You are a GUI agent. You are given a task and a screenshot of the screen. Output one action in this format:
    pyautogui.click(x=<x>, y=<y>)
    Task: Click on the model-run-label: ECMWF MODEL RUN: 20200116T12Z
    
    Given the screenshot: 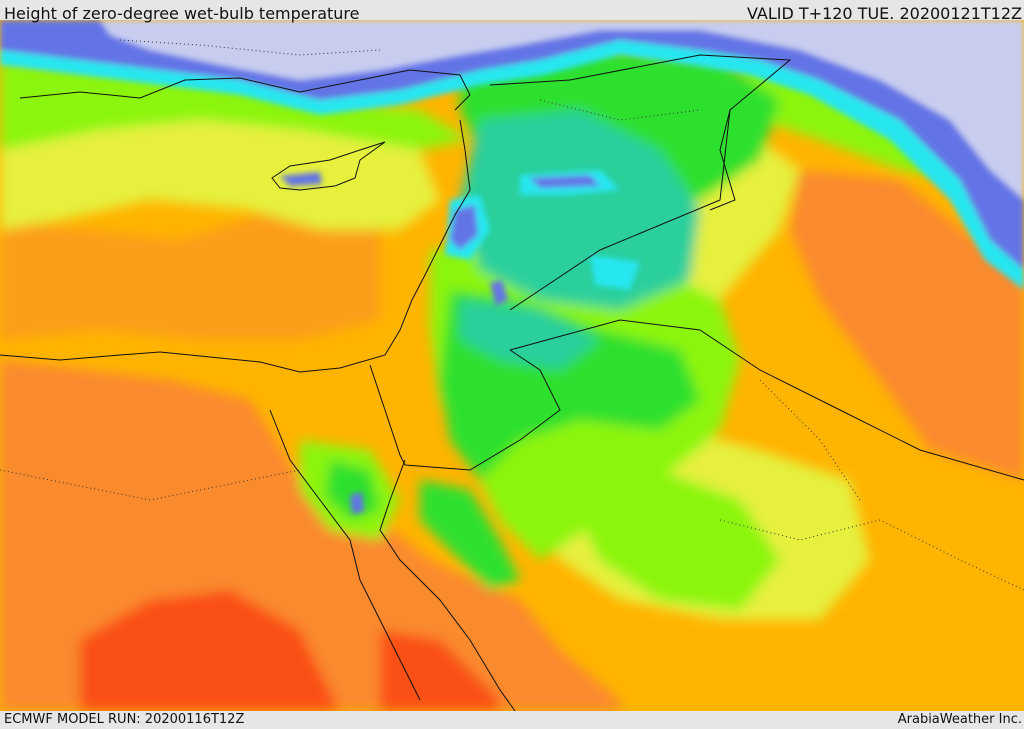 What is the action you would take?
    pyautogui.click(x=124, y=719)
    